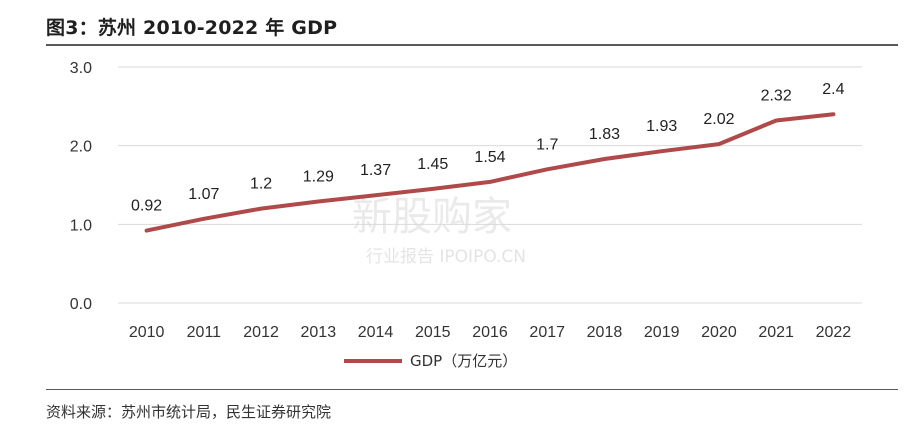 The width and height of the screenshot is (922, 445). I want to click on x-tick-label: 2010, so click(147, 332).